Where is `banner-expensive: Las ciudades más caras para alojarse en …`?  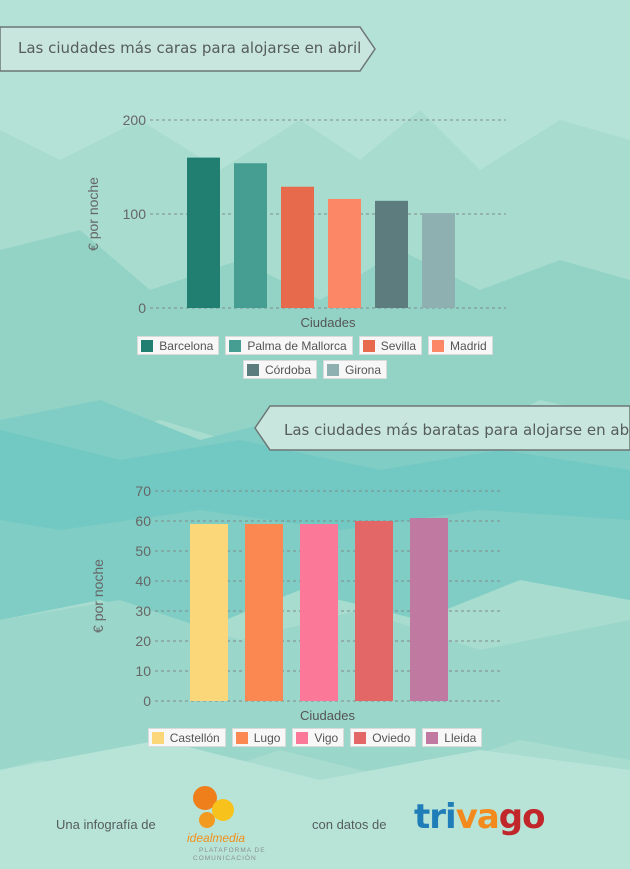 banner-expensive: Las ciudades más caras para alojarse en … is located at coordinates (190, 49).